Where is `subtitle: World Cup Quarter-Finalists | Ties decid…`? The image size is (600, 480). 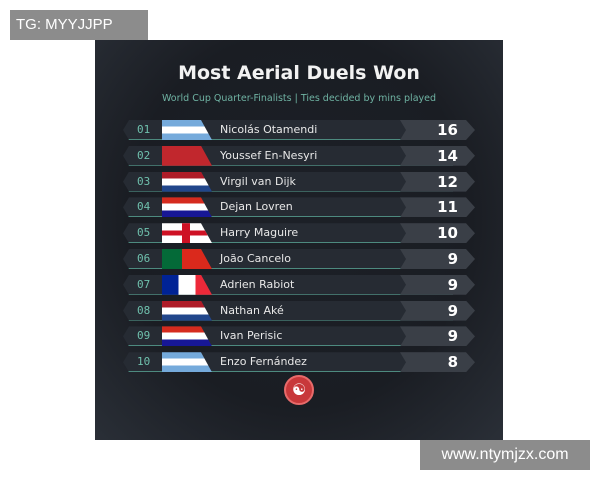
subtitle: World Cup Quarter-Finalists | Ties decid… is located at coordinates (299, 98).